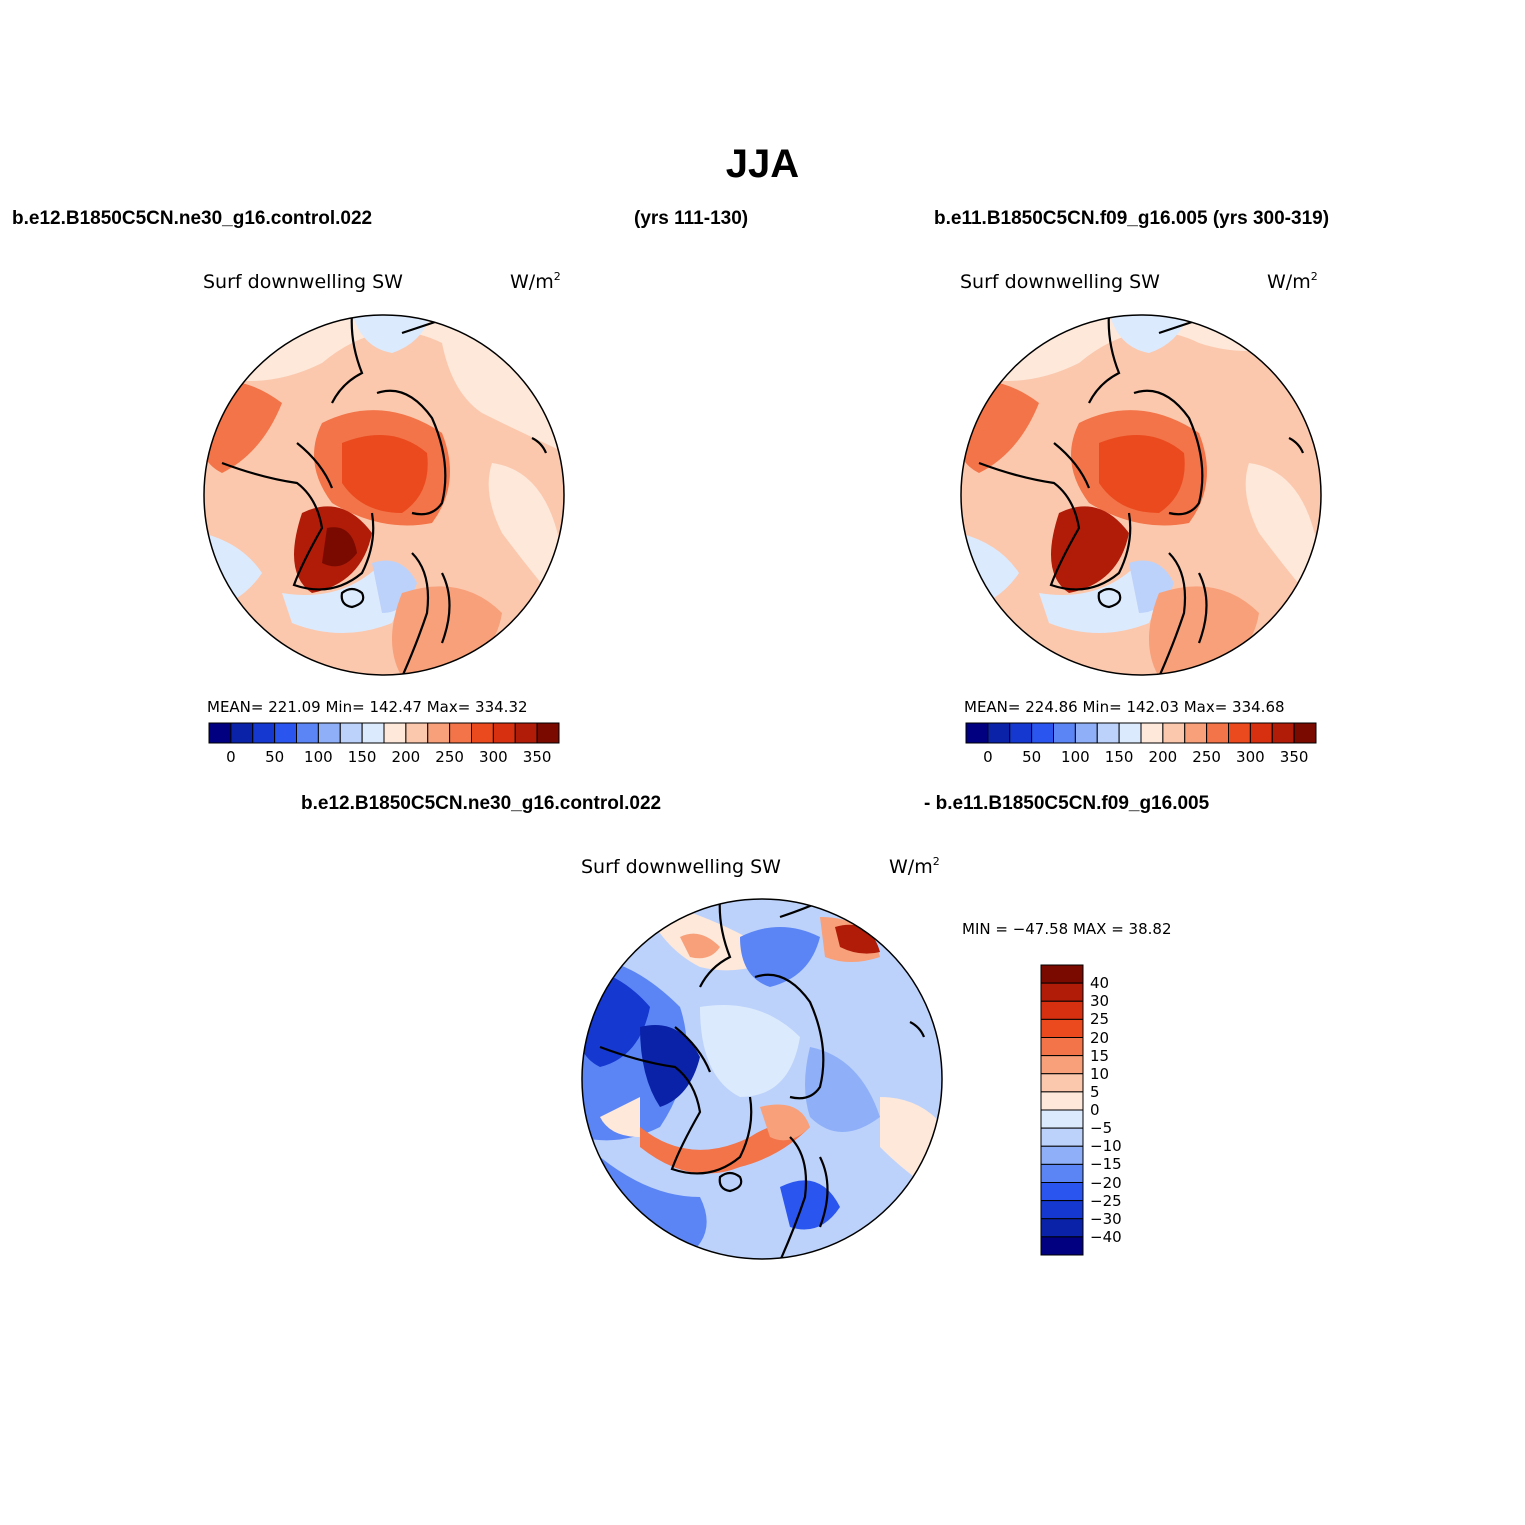 Image resolution: width=1525 pixels, height=1525 pixels. I want to click on colorbar-difference, so click(1062, 1110).